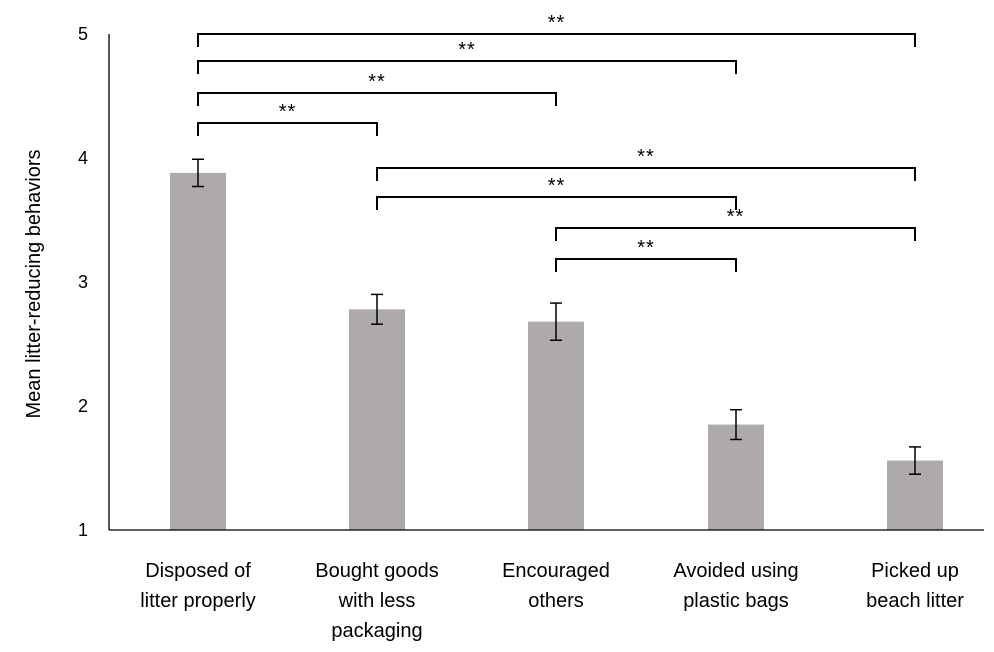  I want to click on x-tick-label: Disposed of litter properly, so click(198, 586).